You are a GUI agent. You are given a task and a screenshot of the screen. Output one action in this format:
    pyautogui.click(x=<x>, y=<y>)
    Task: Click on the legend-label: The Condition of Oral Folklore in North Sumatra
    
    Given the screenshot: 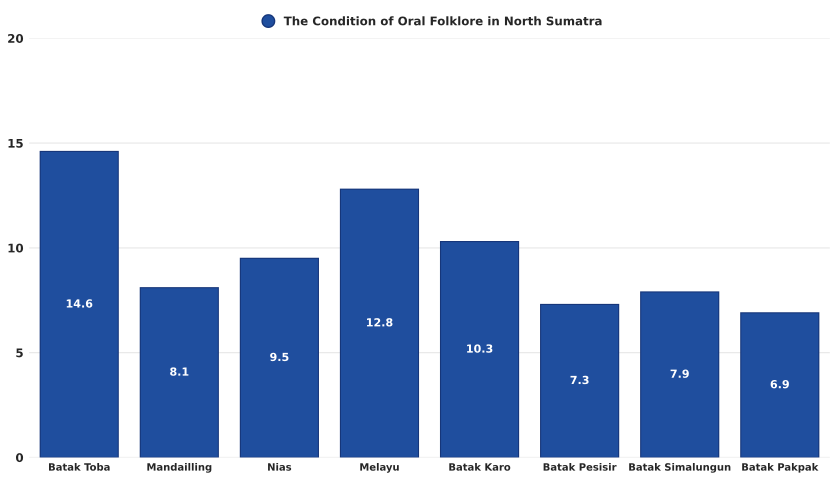 What is the action you would take?
    pyautogui.click(x=443, y=21)
    